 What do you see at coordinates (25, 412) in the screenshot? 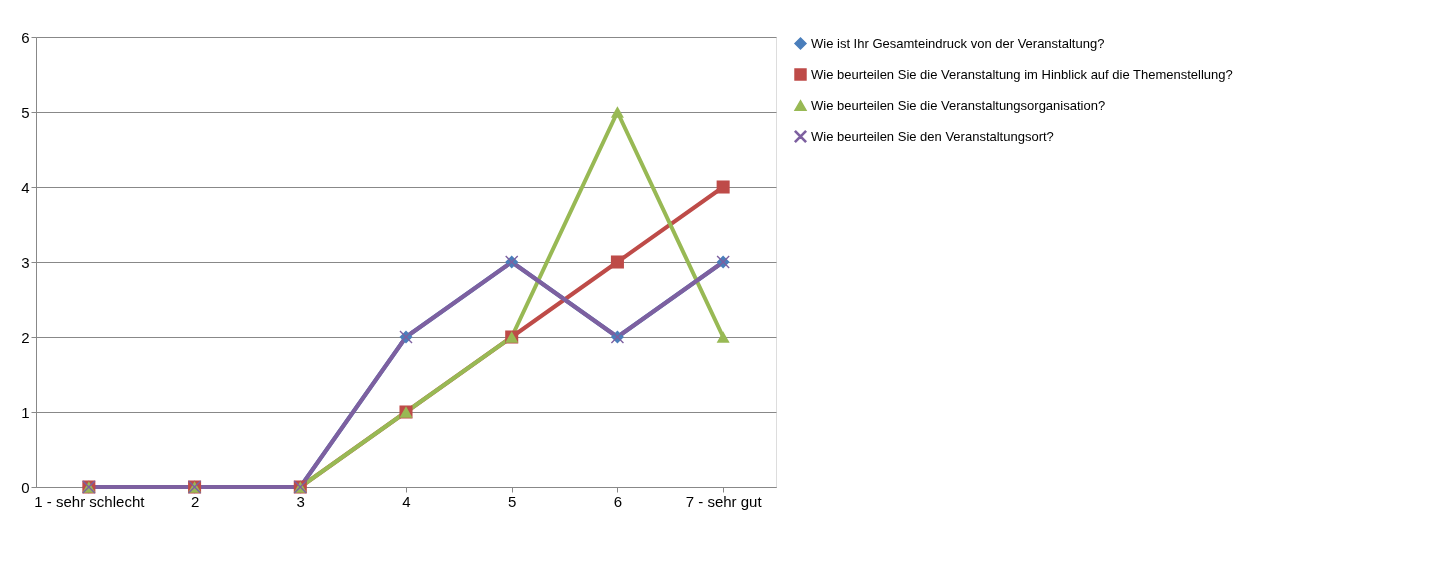
I see `y-tick-label: 1` at bounding box center [25, 412].